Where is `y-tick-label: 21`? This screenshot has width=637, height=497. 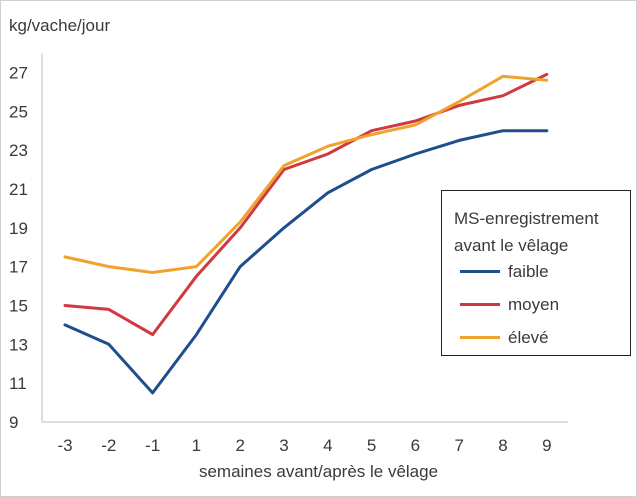 y-tick-label: 21 is located at coordinates (18, 189).